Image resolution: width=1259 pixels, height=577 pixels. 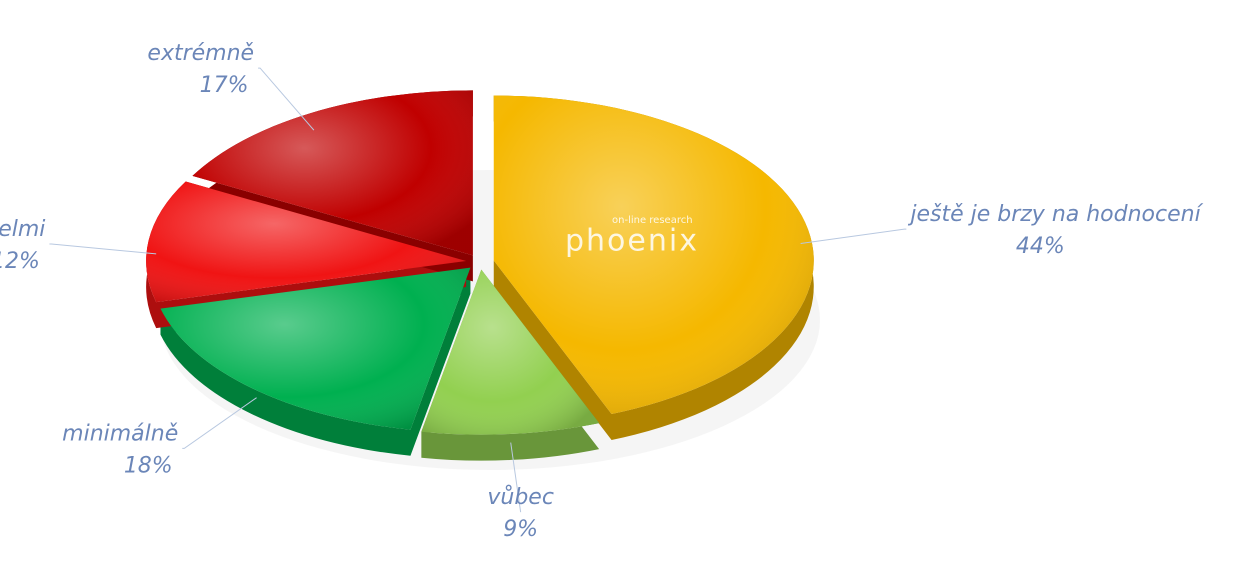 I want to click on category-label: minimálně, so click(x=120, y=433).